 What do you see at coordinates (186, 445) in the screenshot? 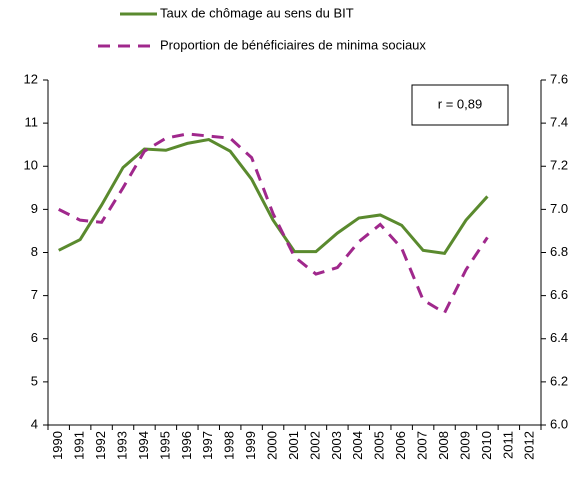
I see `x-tick-label: 1996` at bounding box center [186, 445].